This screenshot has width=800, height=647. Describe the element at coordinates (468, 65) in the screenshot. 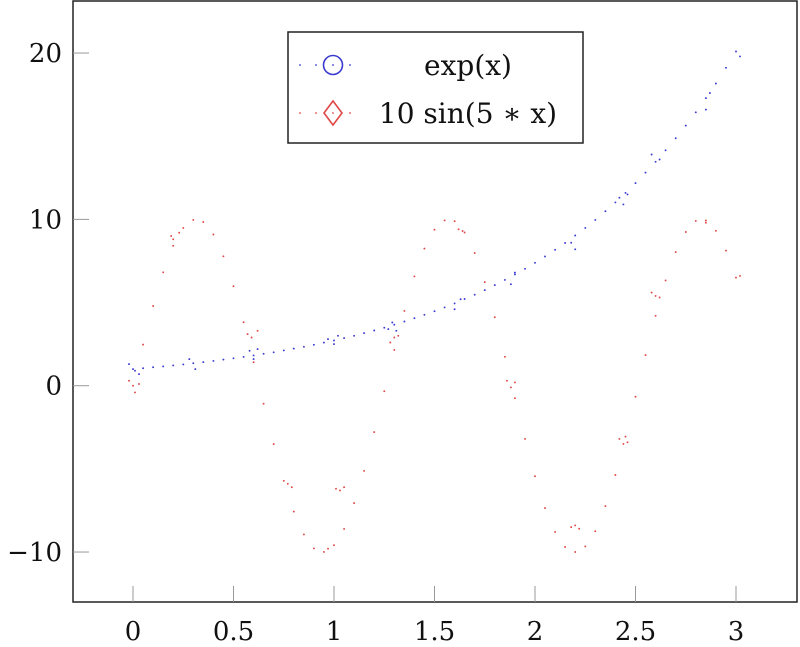

I see `legend-label-exp: exp(x)` at that location.